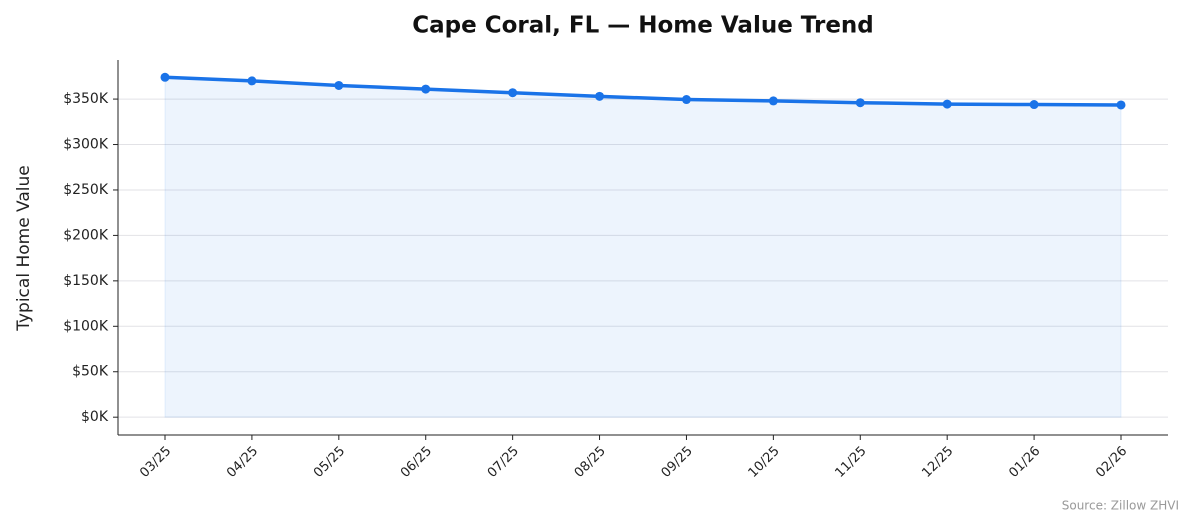 This screenshot has height=529, width=1194. I want to click on x-tick-label: 08/25, so click(590, 462).